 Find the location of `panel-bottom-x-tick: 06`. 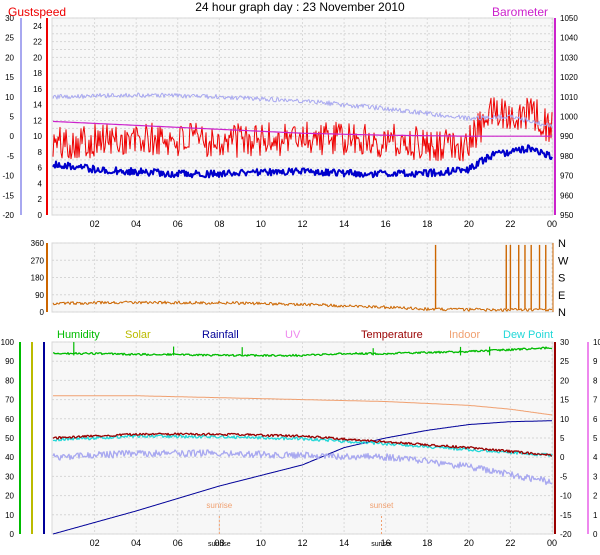

panel-bottom-x-tick: 06 is located at coordinates (178, 543).